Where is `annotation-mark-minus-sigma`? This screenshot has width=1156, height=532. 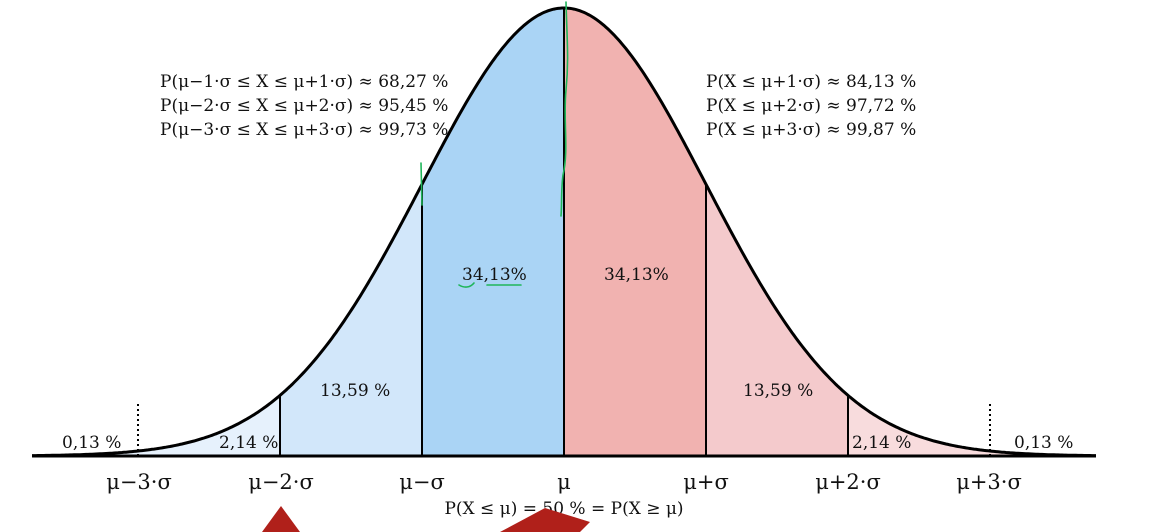
annotation-mark-minus-sigma is located at coordinates (421, 184).